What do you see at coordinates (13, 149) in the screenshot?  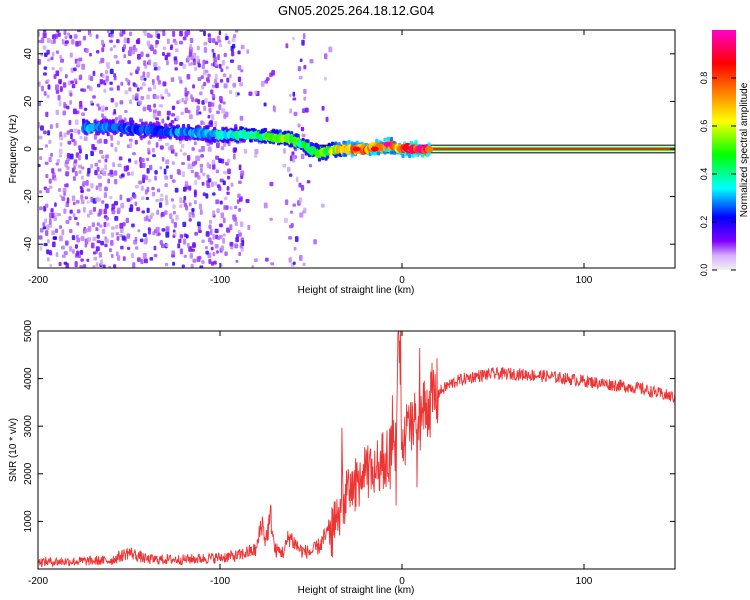 I see `spectrogram-y-label: Frequency (Hz)` at bounding box center [13, 149].